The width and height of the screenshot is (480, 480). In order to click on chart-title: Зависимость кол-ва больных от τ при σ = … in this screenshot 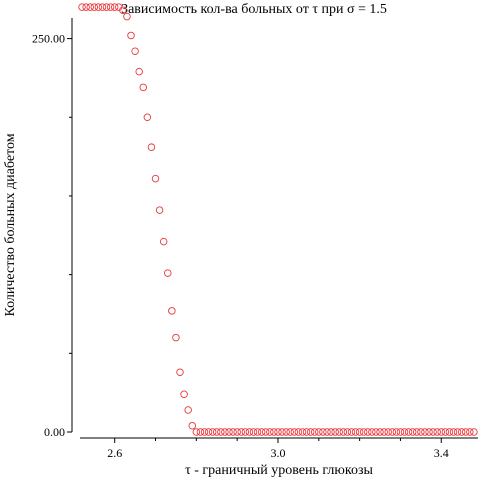, I will do `click(254, 9)`.